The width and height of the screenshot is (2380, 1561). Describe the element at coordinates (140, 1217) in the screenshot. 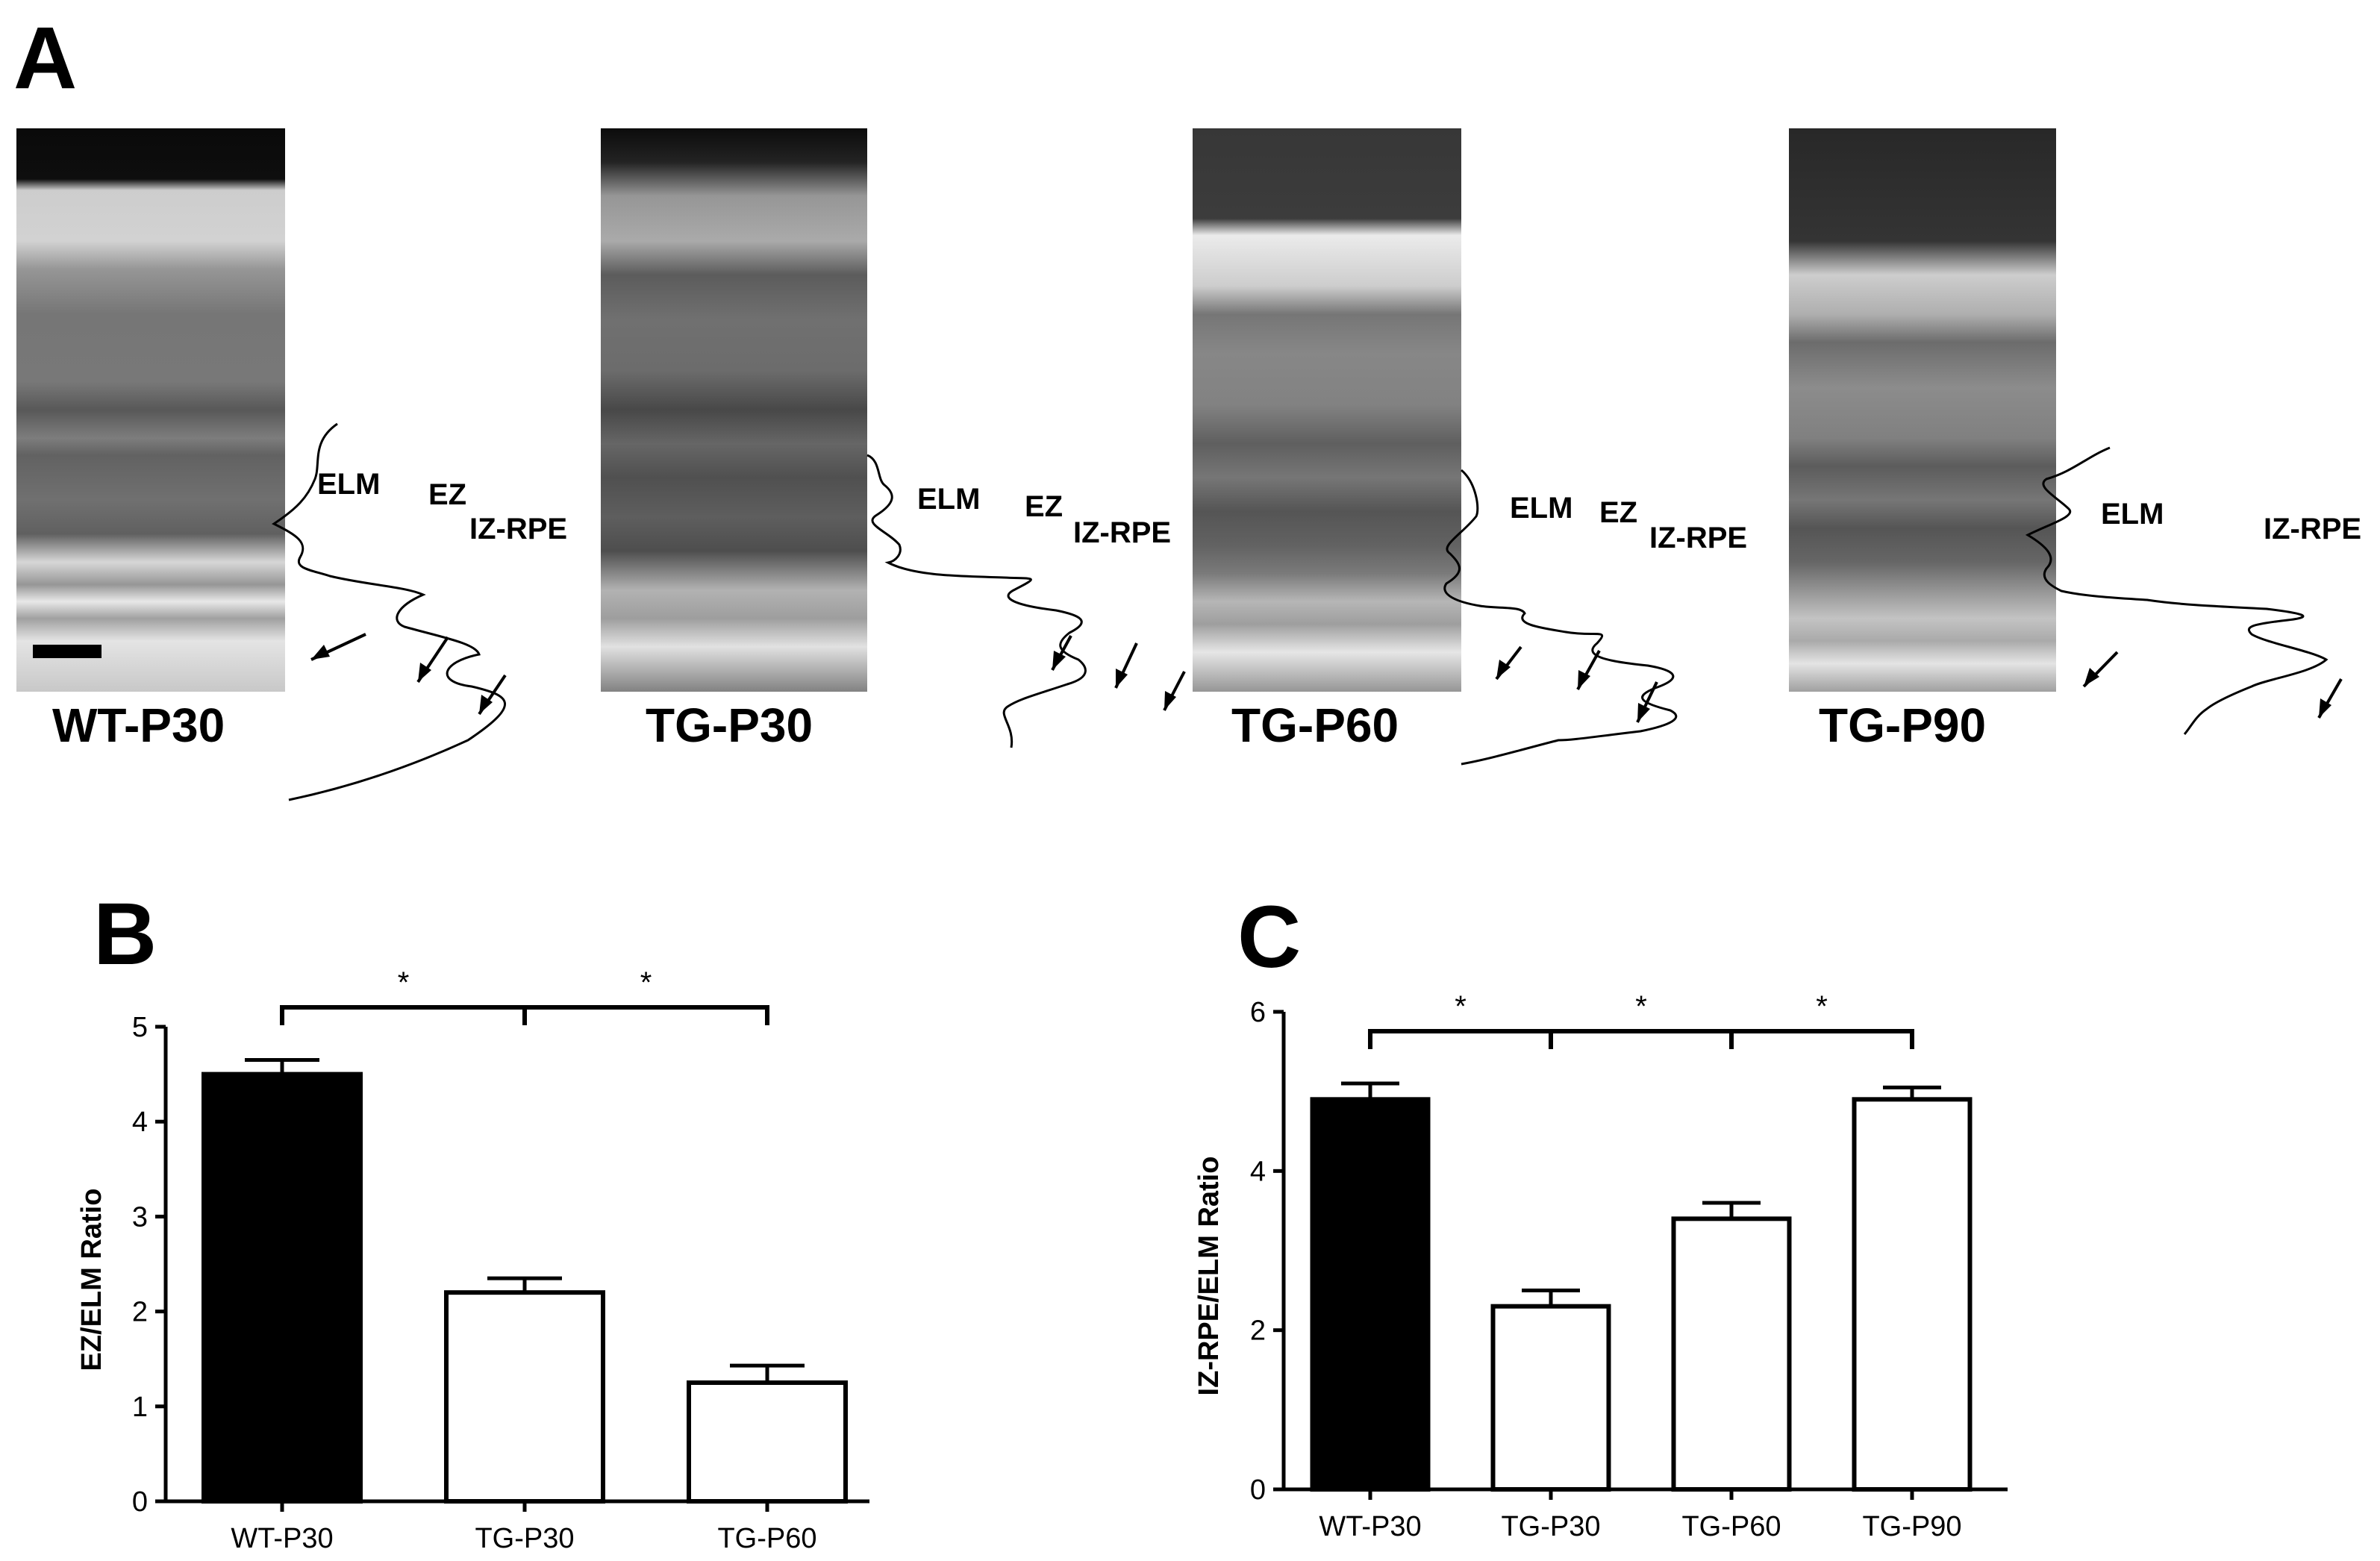

I see `y-tick-label: 3` at that location.